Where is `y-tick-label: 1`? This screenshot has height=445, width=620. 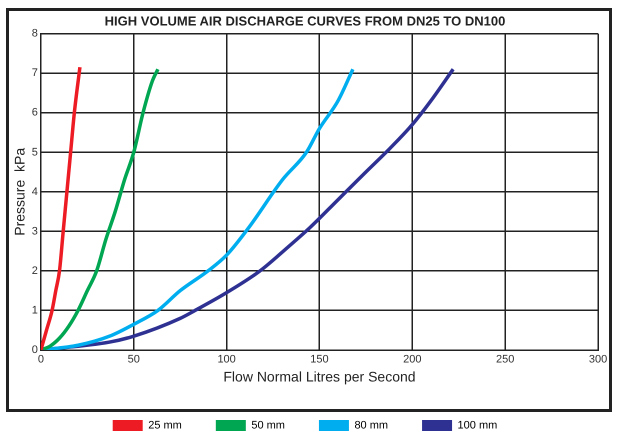 y-tick-label: 1 is located at coordinates (35, 310).